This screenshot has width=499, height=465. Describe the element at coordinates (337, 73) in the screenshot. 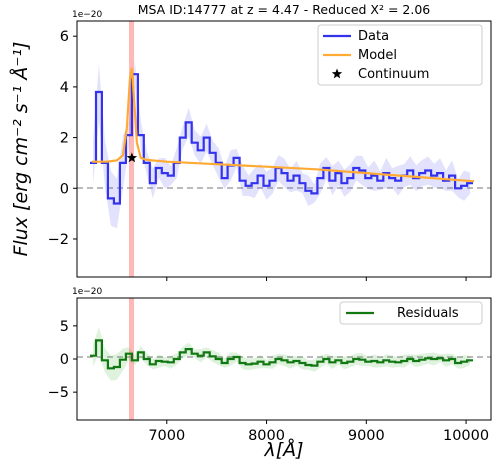

I see `legend-continuum-swatch` at that location.